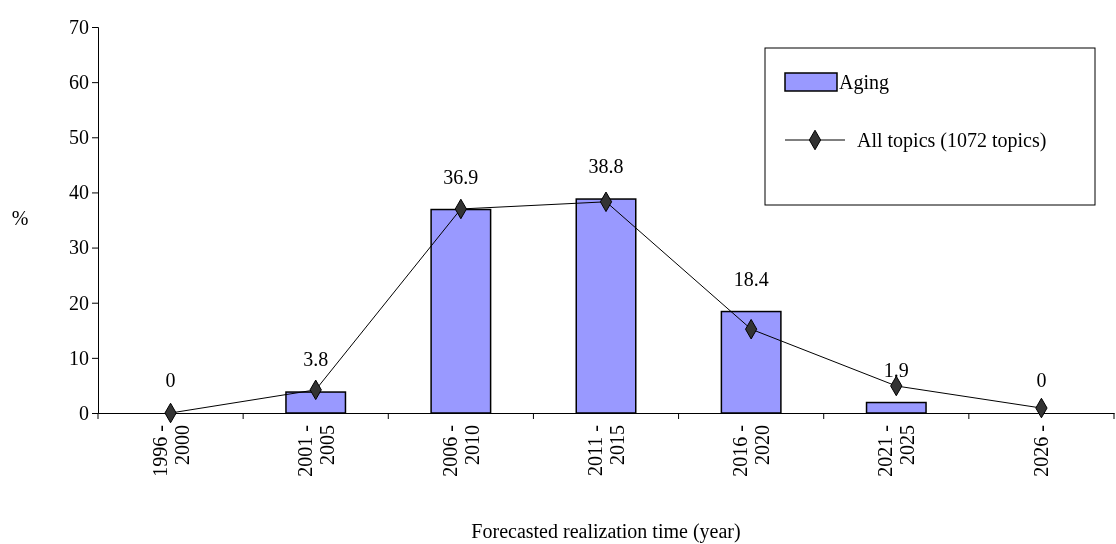  I want to click on legend-label: All topics (1072 topics), so click(952, 140).